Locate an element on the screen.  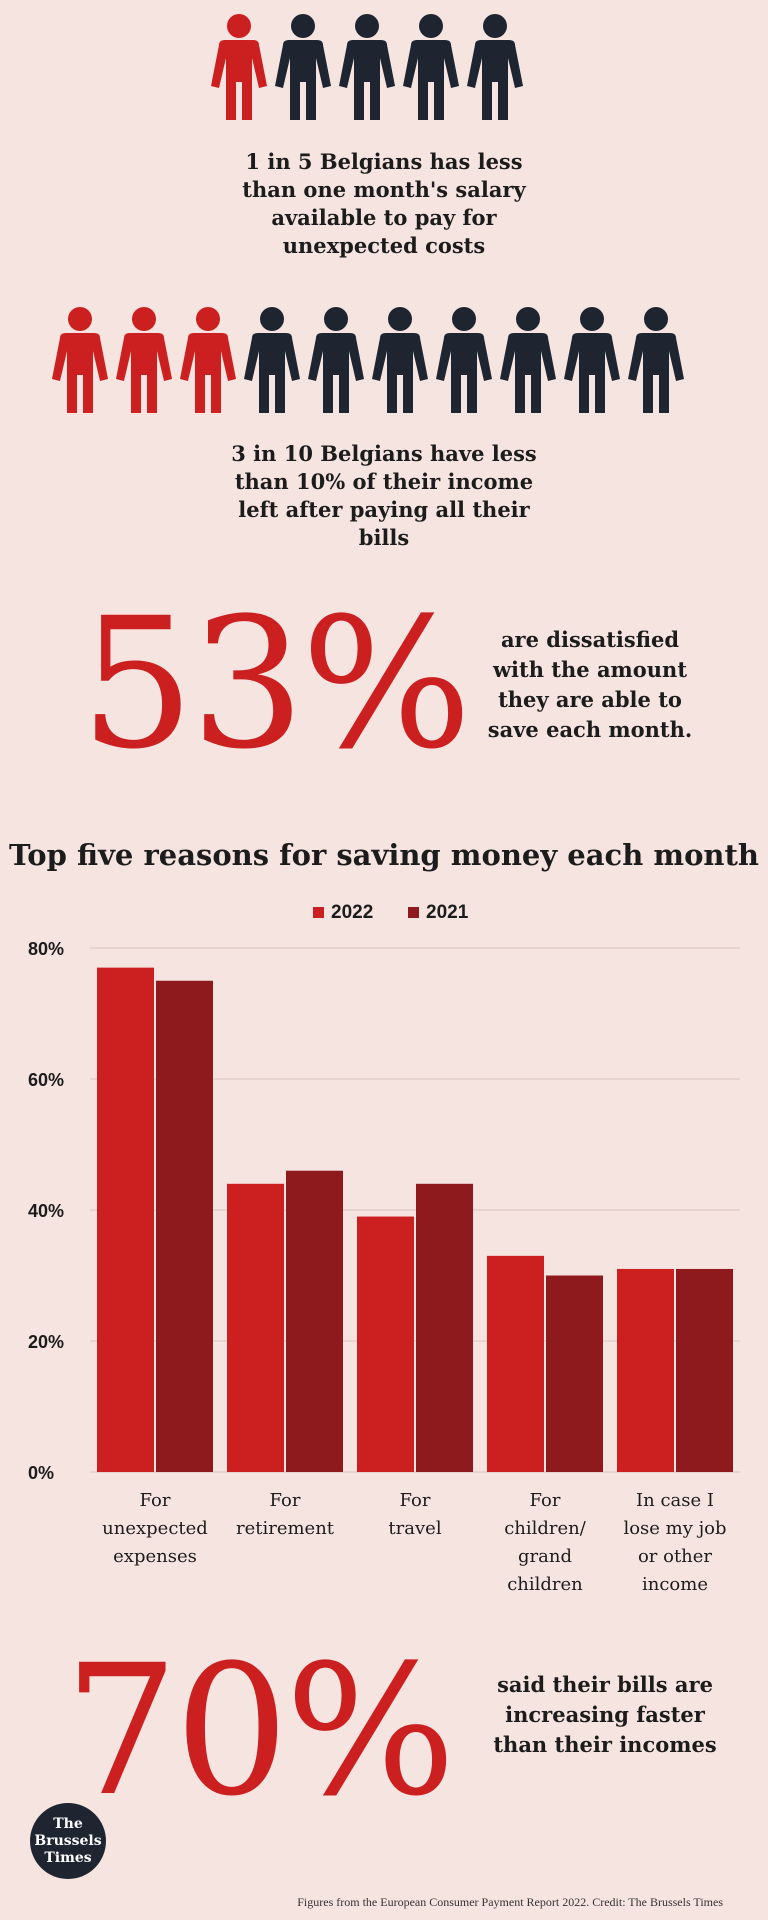
x-tick-label: For retirement is located at coordinates (285, 1514).